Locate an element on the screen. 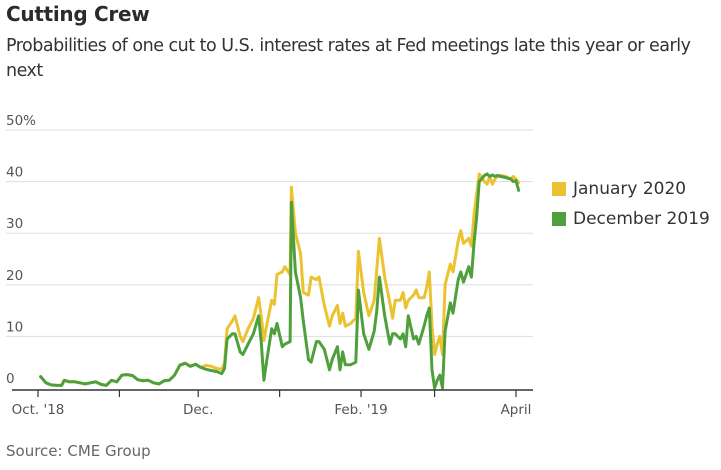 This screenshot has width=721, height=470. x-tick-label-4: Feb. '19 is located at coordinates (360, 410).